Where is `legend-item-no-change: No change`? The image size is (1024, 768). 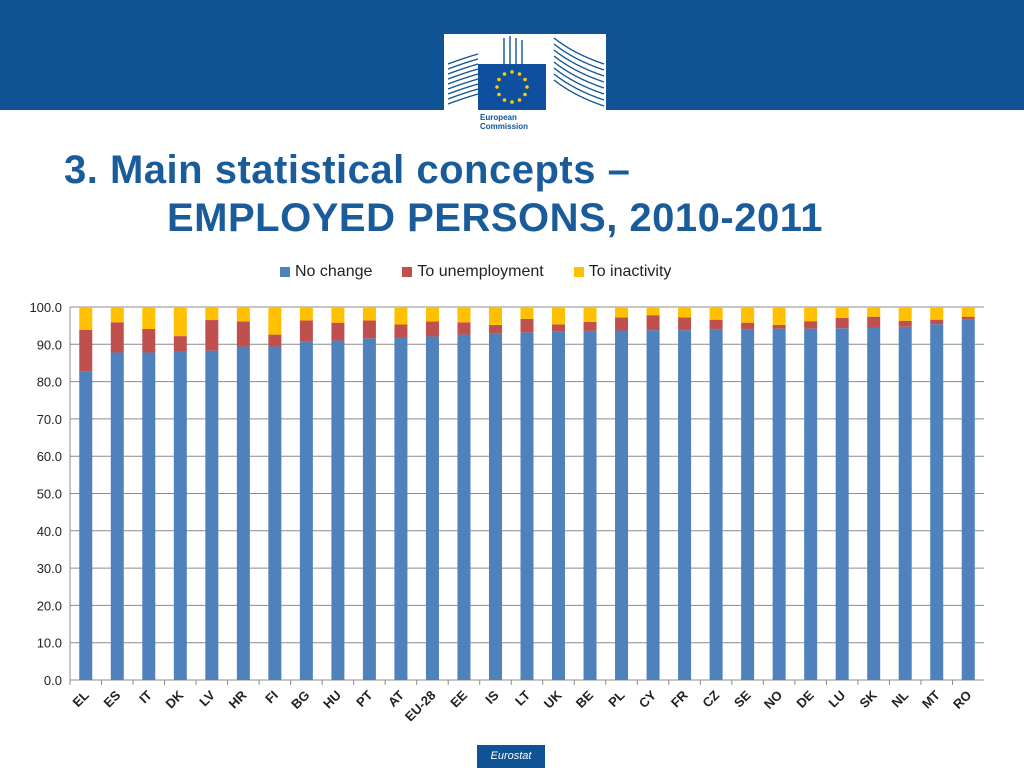
legend-item-no-change: No change is located at coordinates (326, 272).